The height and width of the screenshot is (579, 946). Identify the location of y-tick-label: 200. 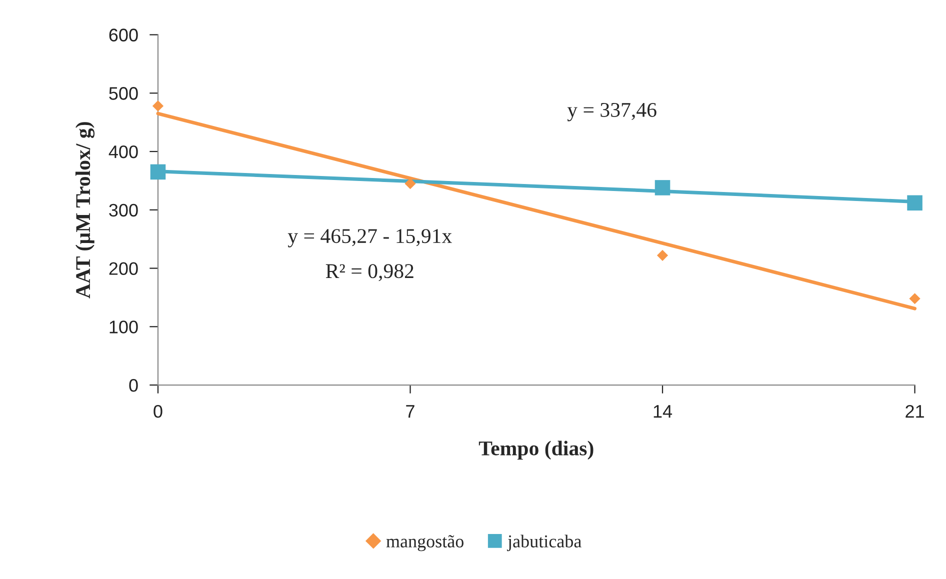
(123, 268).